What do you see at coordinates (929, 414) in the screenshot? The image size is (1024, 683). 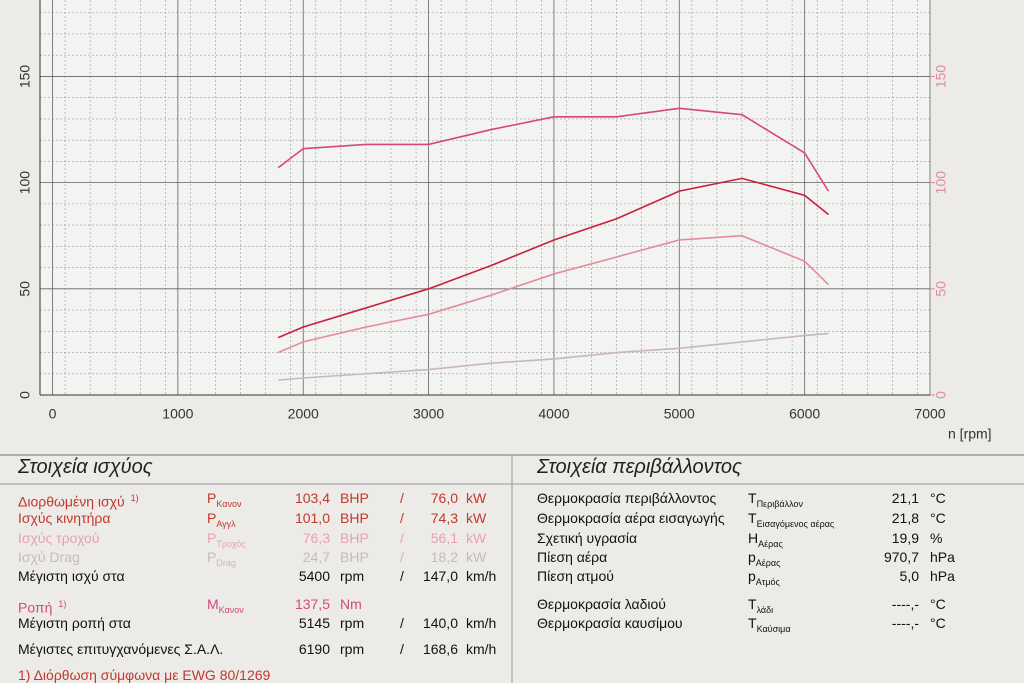 I see `x-tick-label: 7000` at bounding box center [929, 414].